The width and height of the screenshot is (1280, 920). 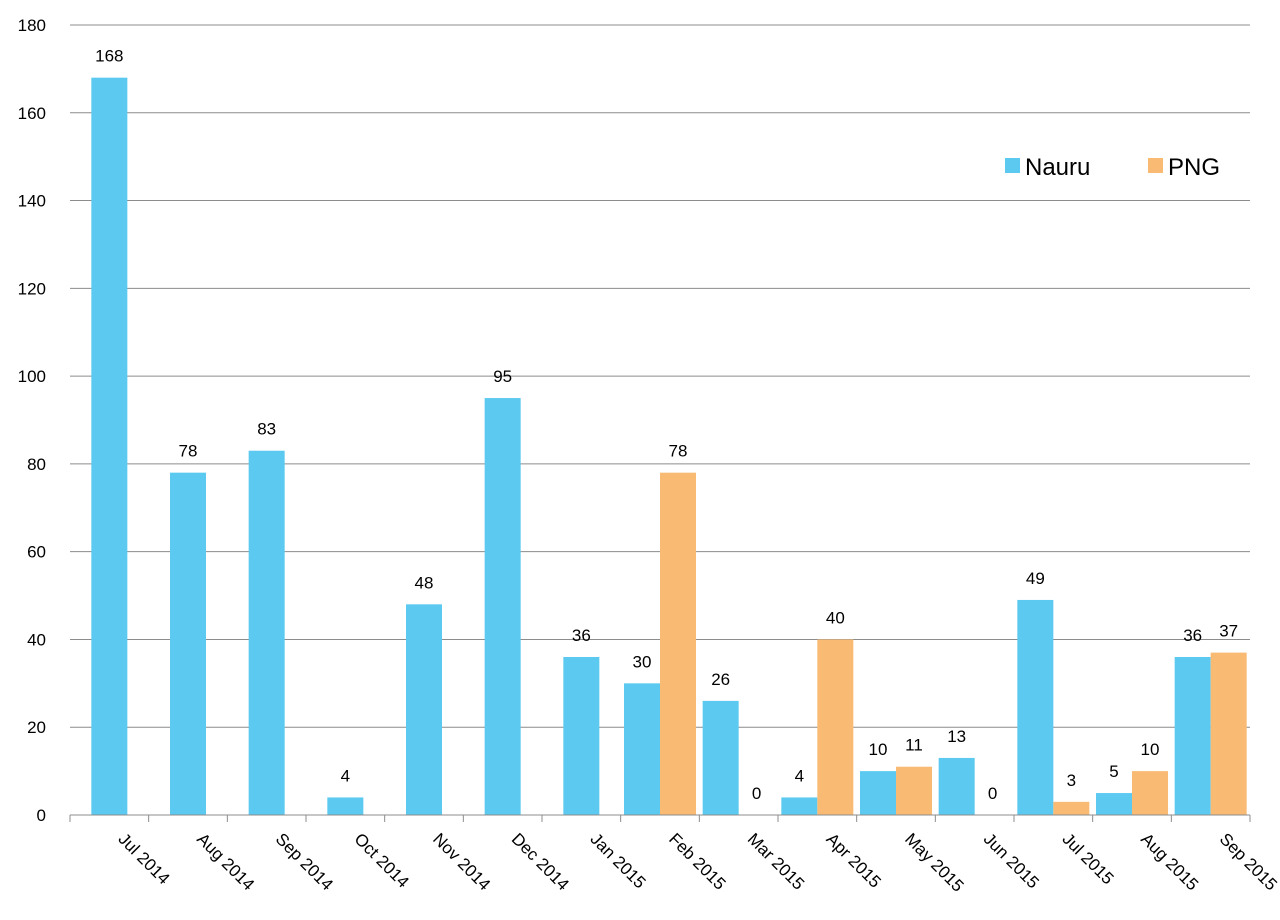 I want to click on x-tick-label: Jan 2015, so click(x=618, y=860).